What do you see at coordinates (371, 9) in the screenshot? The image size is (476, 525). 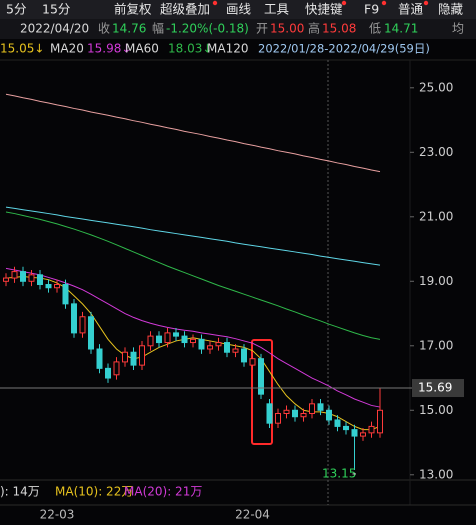 I see `toolbar-item: F9` at bounding box center [371, 9].